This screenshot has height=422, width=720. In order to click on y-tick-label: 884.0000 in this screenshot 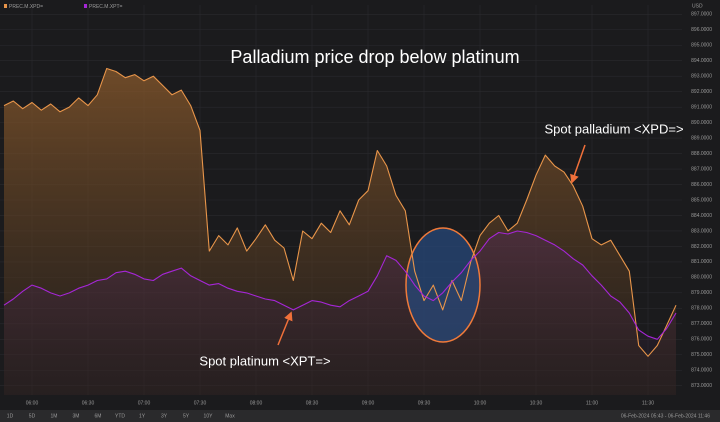, I will do `click(701, 216)`.